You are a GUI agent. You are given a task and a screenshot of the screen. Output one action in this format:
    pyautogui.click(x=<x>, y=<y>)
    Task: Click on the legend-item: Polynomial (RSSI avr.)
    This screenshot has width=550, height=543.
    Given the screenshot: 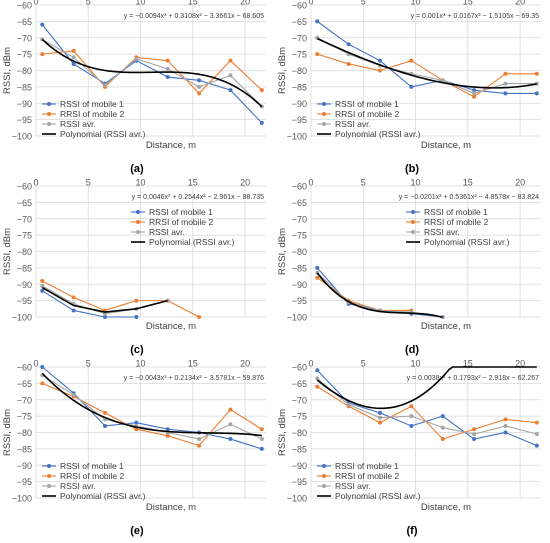 What is the action you would take?
    pyautogui.click(x=369, y=496)
    